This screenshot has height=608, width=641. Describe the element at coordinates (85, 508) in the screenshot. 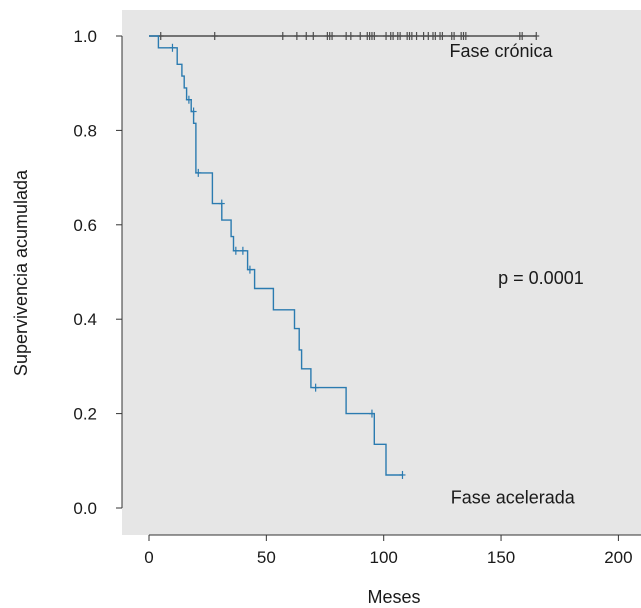

I see `y-tick-label: 0.0` at that location.